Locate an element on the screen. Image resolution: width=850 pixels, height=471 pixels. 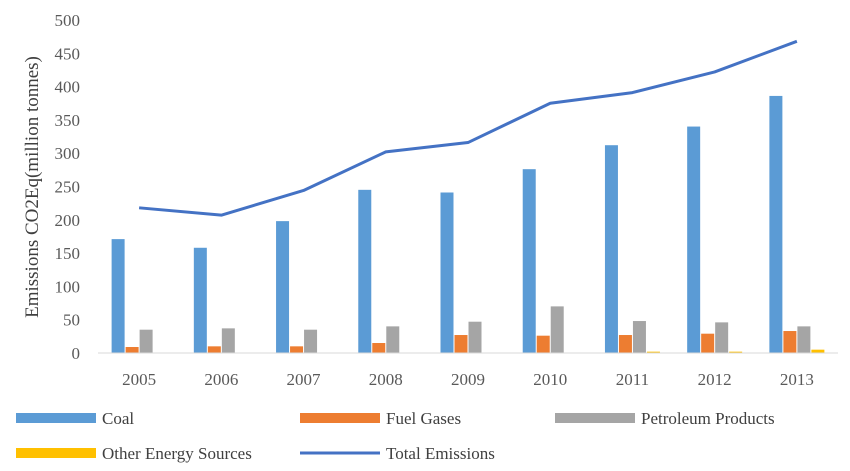
y-tick-label: 250 is located at coordinates (68, 187).